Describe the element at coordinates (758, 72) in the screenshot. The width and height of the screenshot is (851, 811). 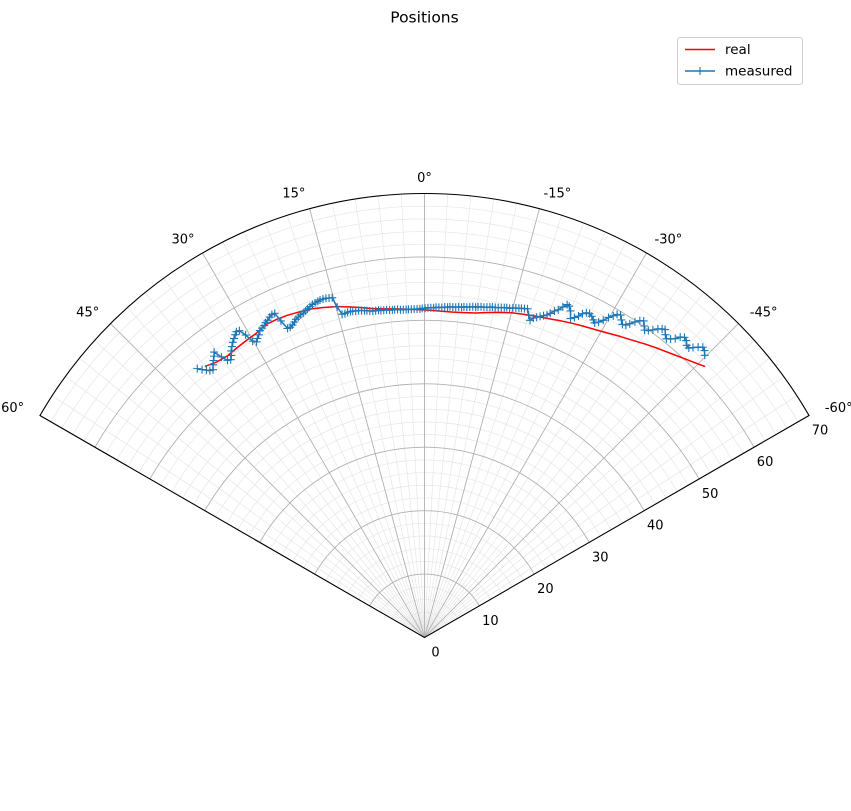
I see `legend-entry-measured: measured` at that location.